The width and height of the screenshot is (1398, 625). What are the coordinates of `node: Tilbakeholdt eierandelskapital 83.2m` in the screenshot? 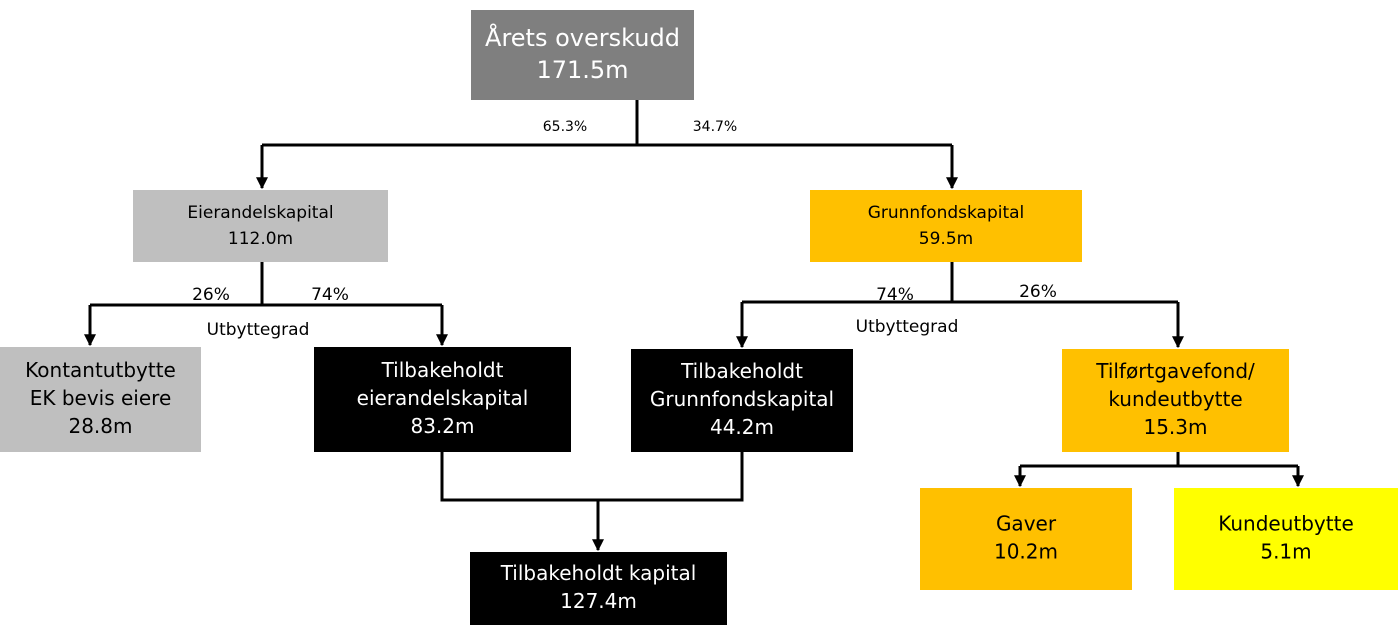 It's located at (442, 399).